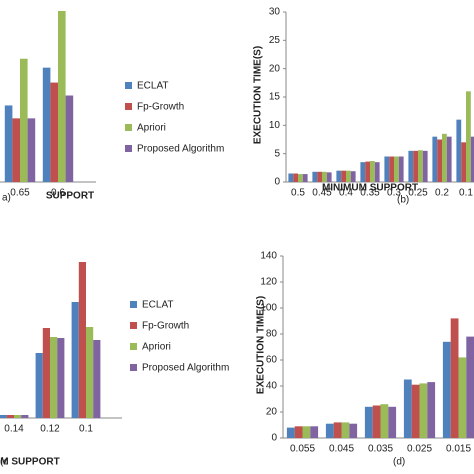 This screenshot has width=474, height=474. What do you see at coordinates (394, 193) in the screenshot?
I see `x-tick-label: 0.3` at bounding box center [394, 193].